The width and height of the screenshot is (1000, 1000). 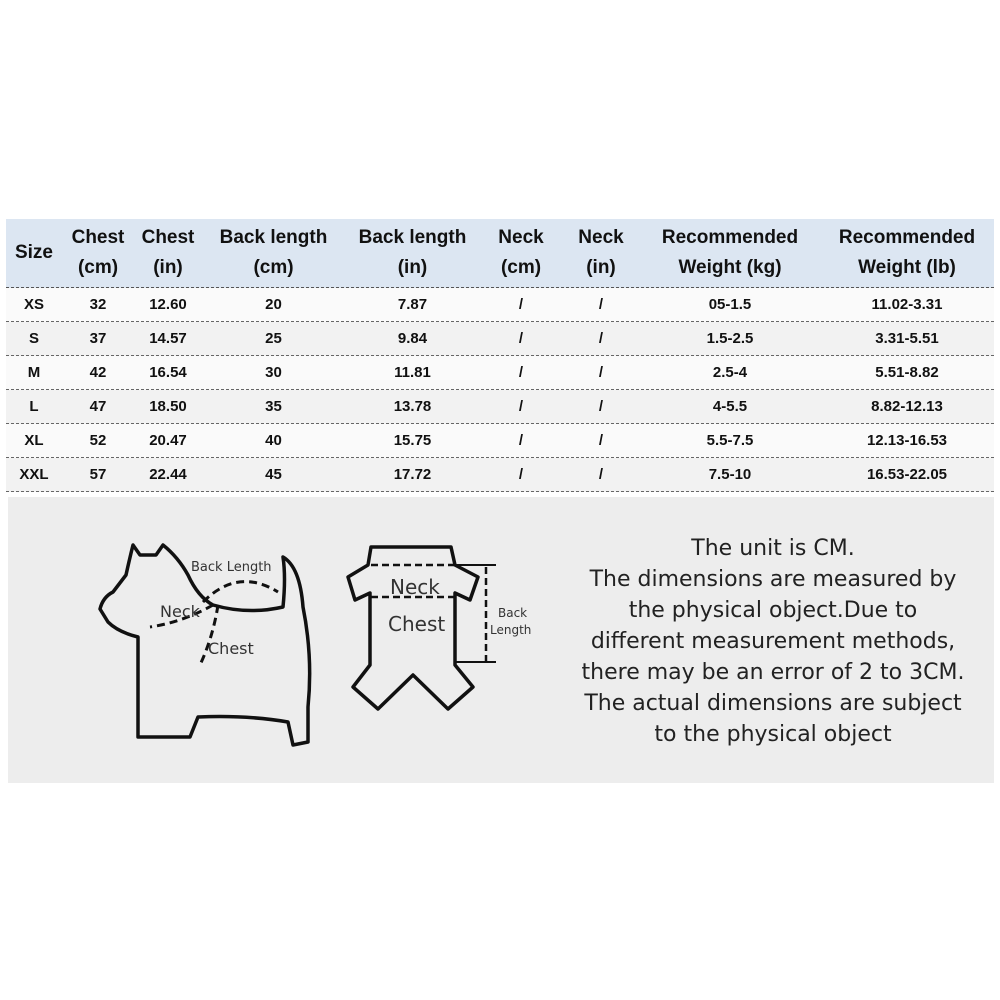 I want to click on header-weight-kg: Recommended Weight (kg), so click(x=730, y=252).